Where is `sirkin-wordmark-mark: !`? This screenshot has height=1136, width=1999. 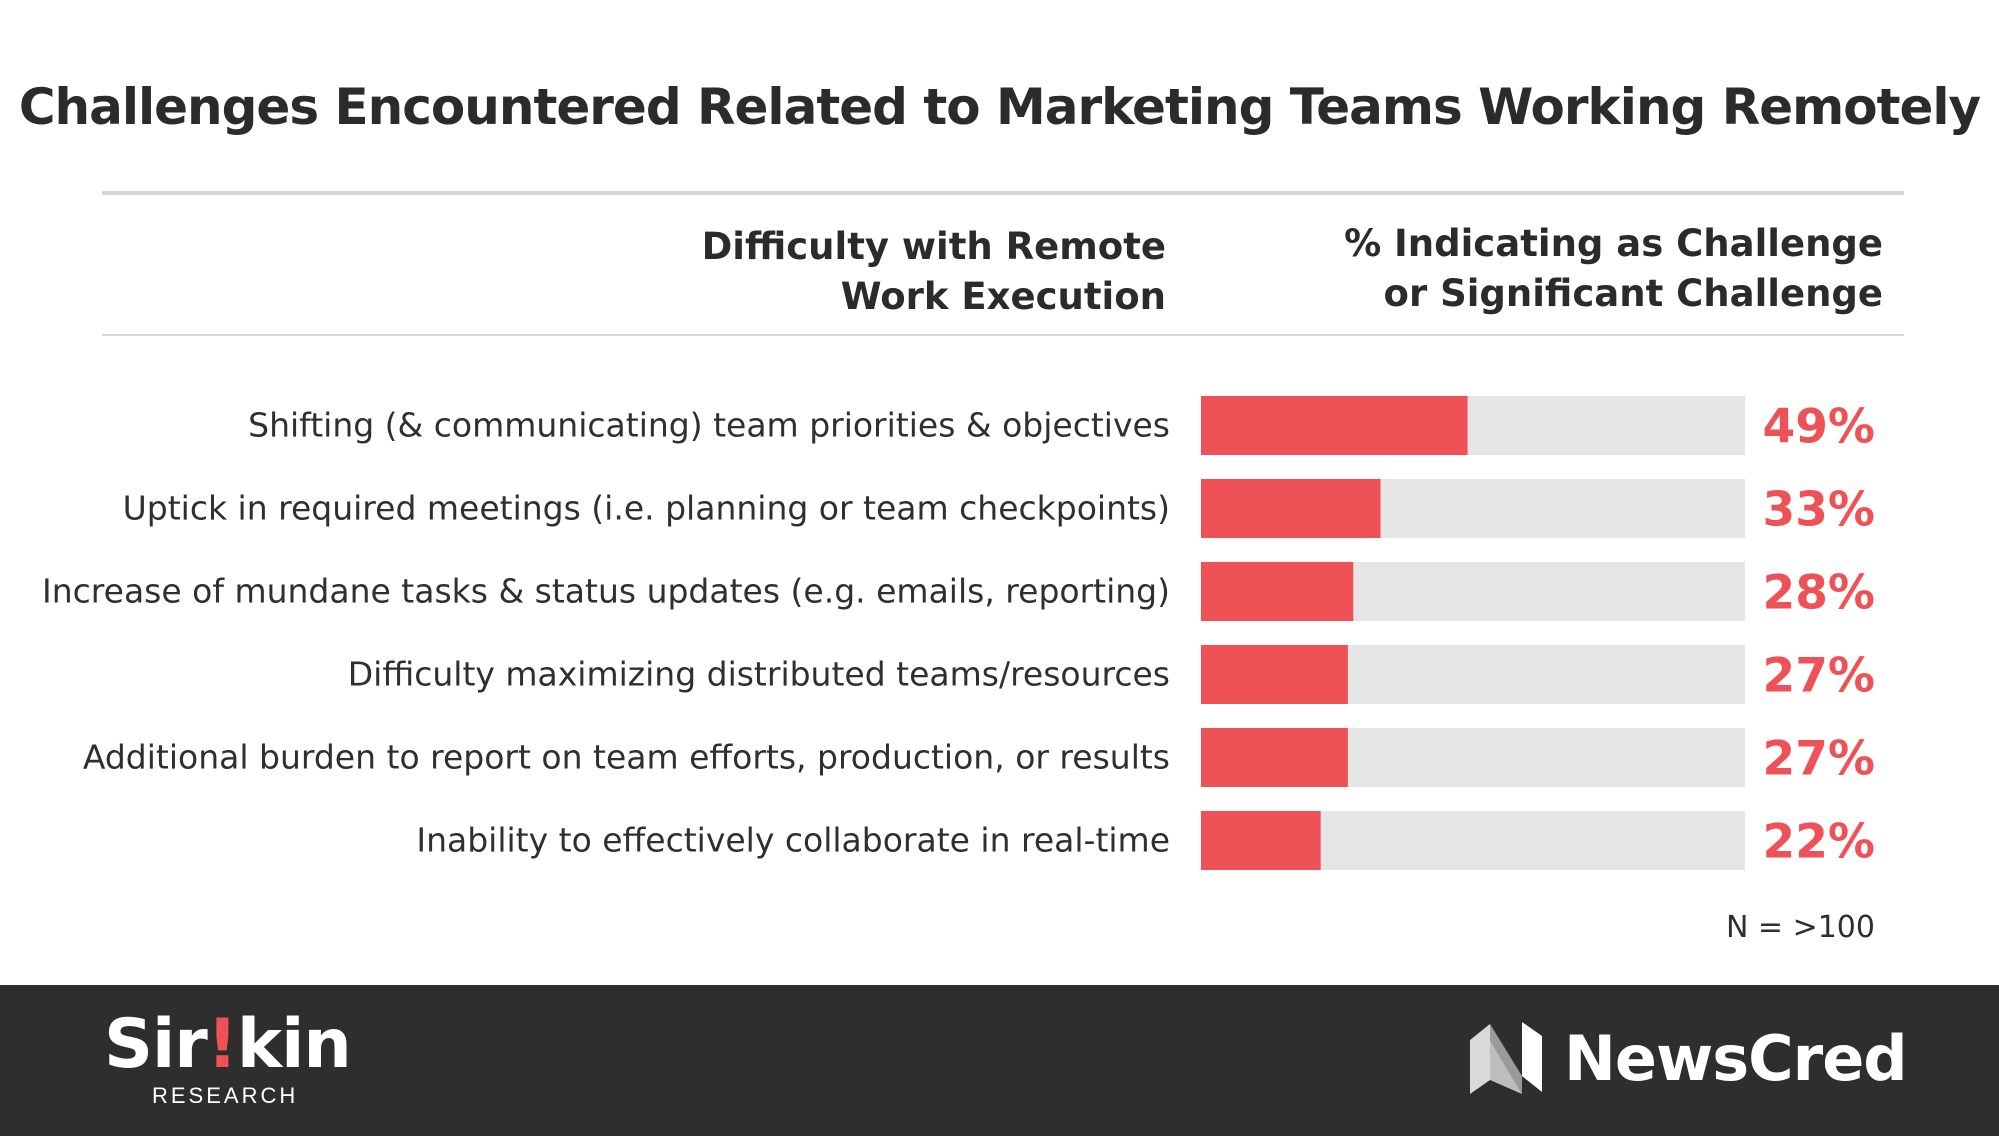 sirkin-wordmark-mark: ! is located at coordinates (222, 1044).